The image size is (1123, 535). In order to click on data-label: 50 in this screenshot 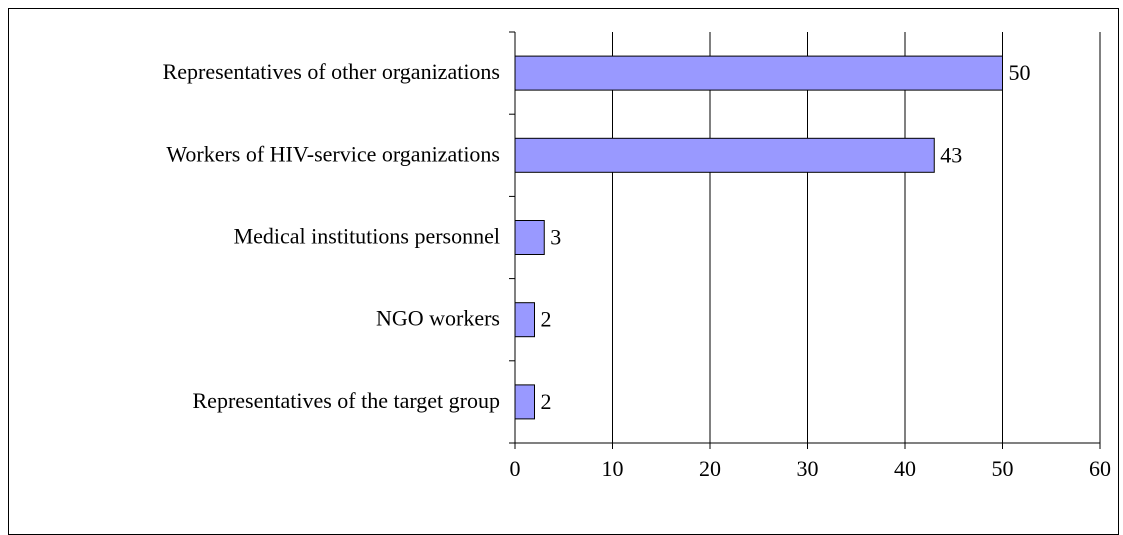, I will do `click(1020, 72)`.